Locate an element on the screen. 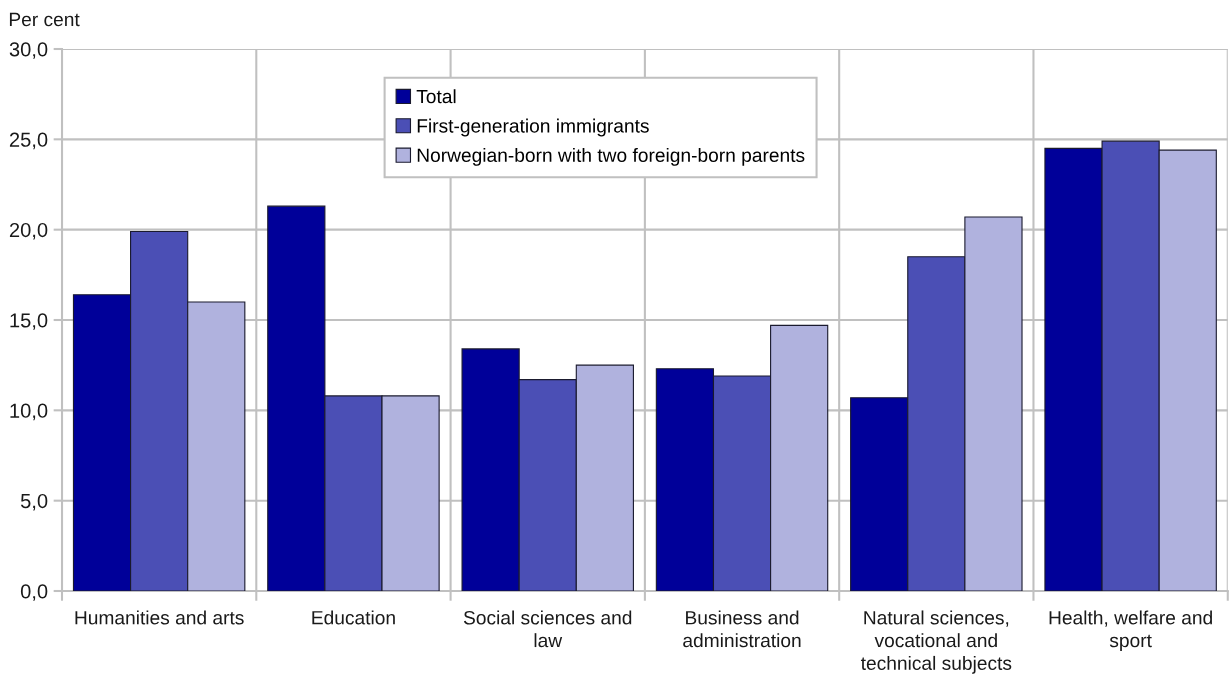  y-tick-label: 5,0 is located at coordinates (34, 502).